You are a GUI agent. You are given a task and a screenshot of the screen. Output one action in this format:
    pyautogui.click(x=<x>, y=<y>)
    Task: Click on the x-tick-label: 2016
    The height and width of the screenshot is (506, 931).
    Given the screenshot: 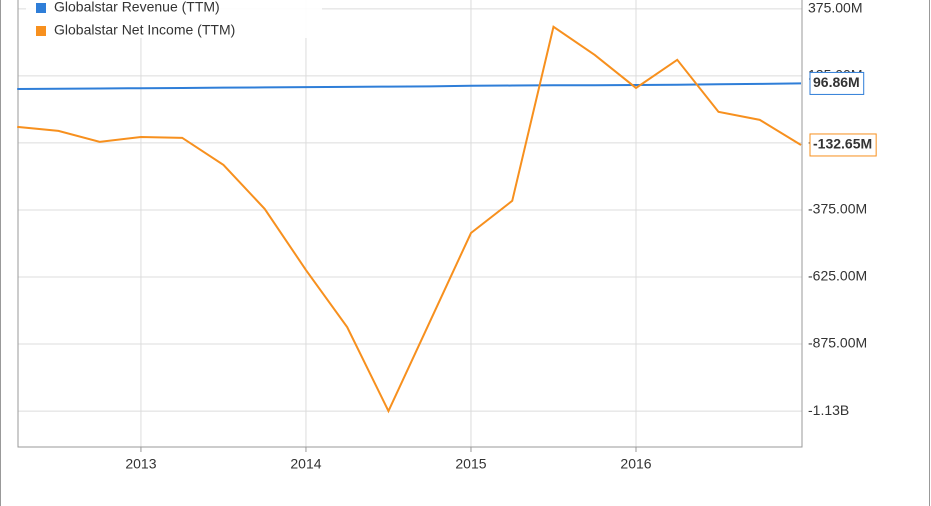 What is the action you would take?
    pyautogui.click(x=635, y=464)
    